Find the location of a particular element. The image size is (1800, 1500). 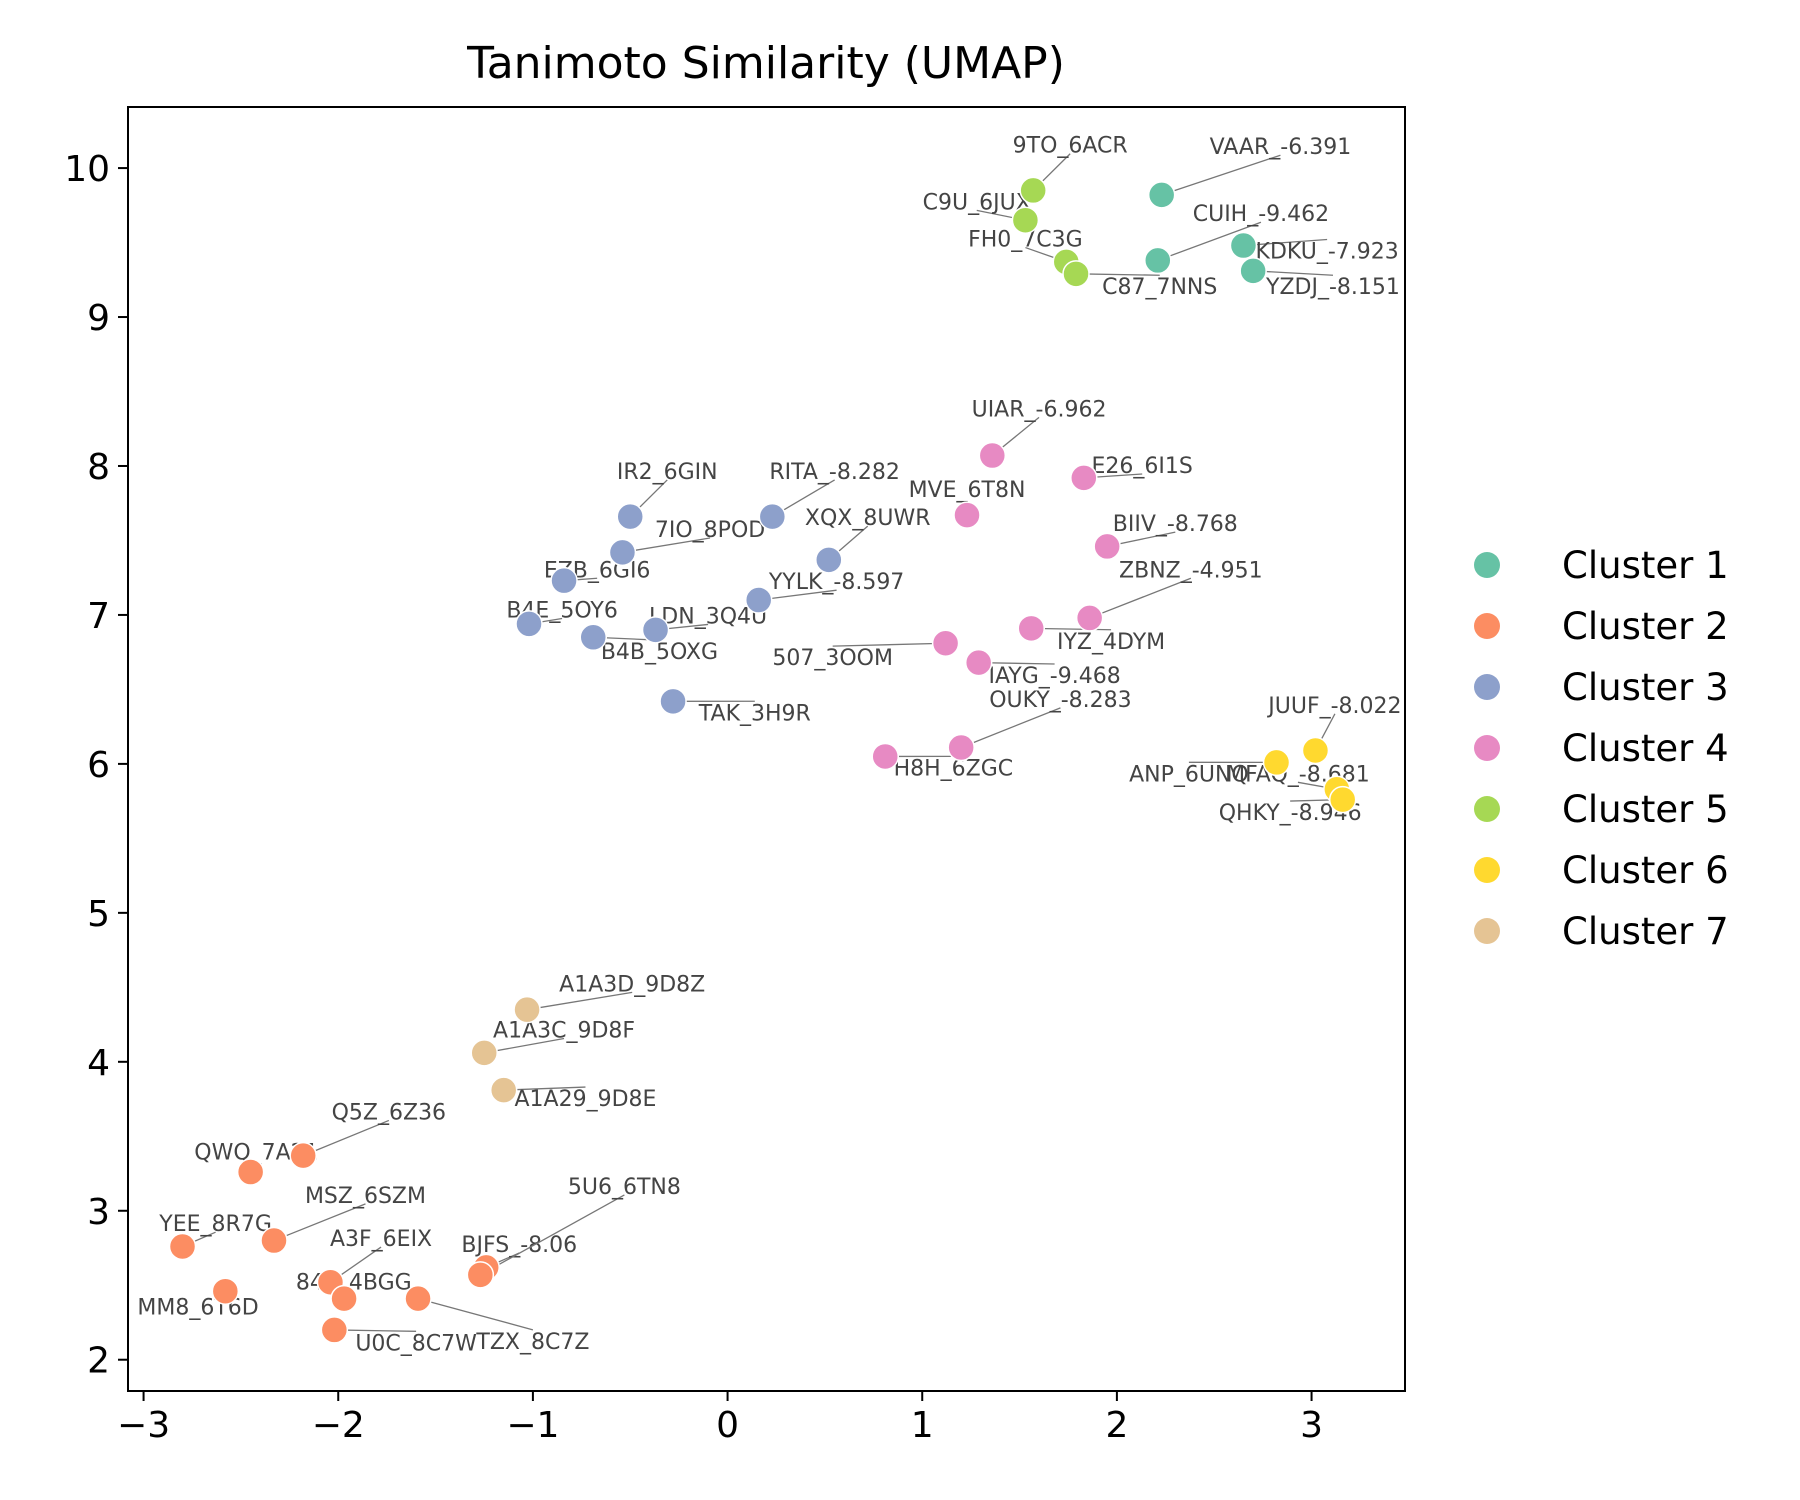

point-label: YZDJ_-8.151 is located at coordinates (1332, 287).